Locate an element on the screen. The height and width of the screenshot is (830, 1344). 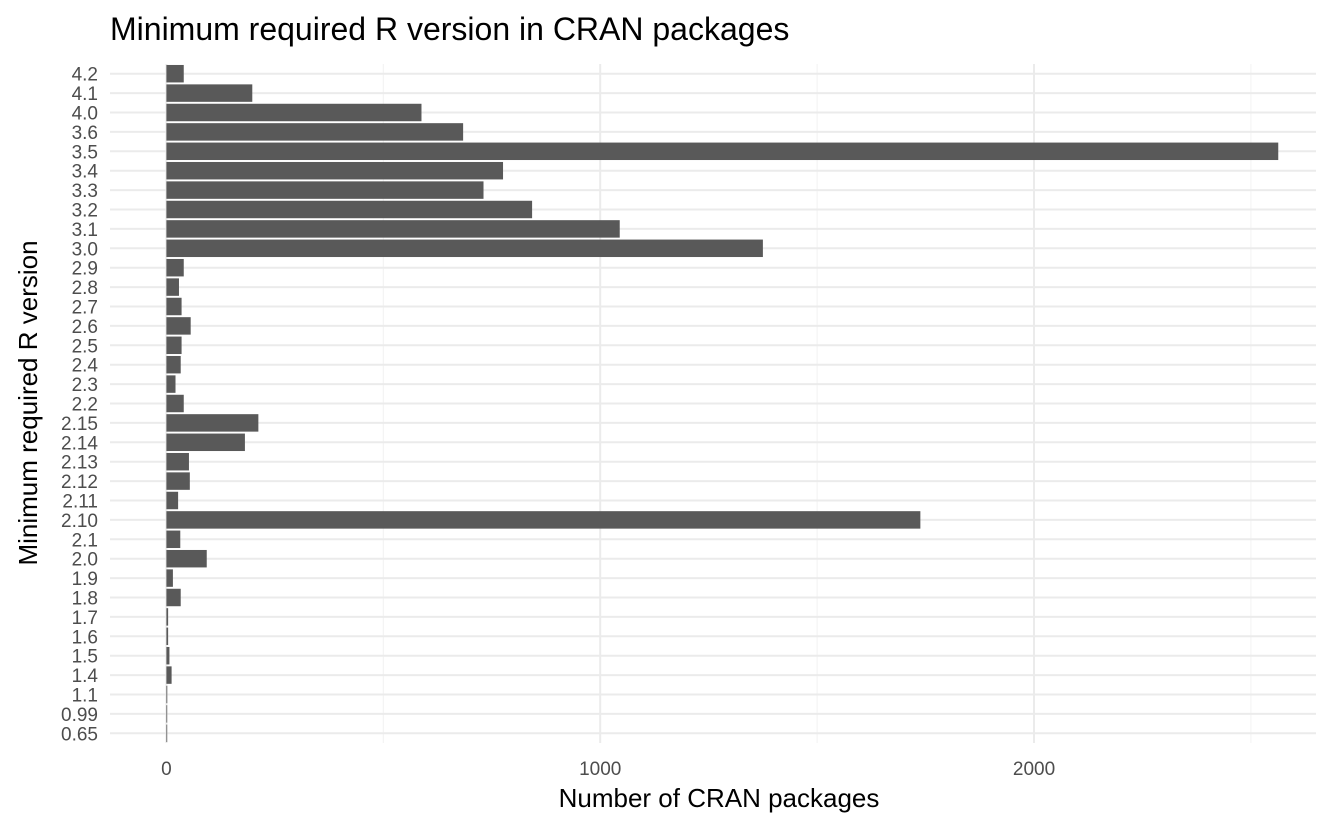
bar-1.6 is located at coordinates (167, 636).